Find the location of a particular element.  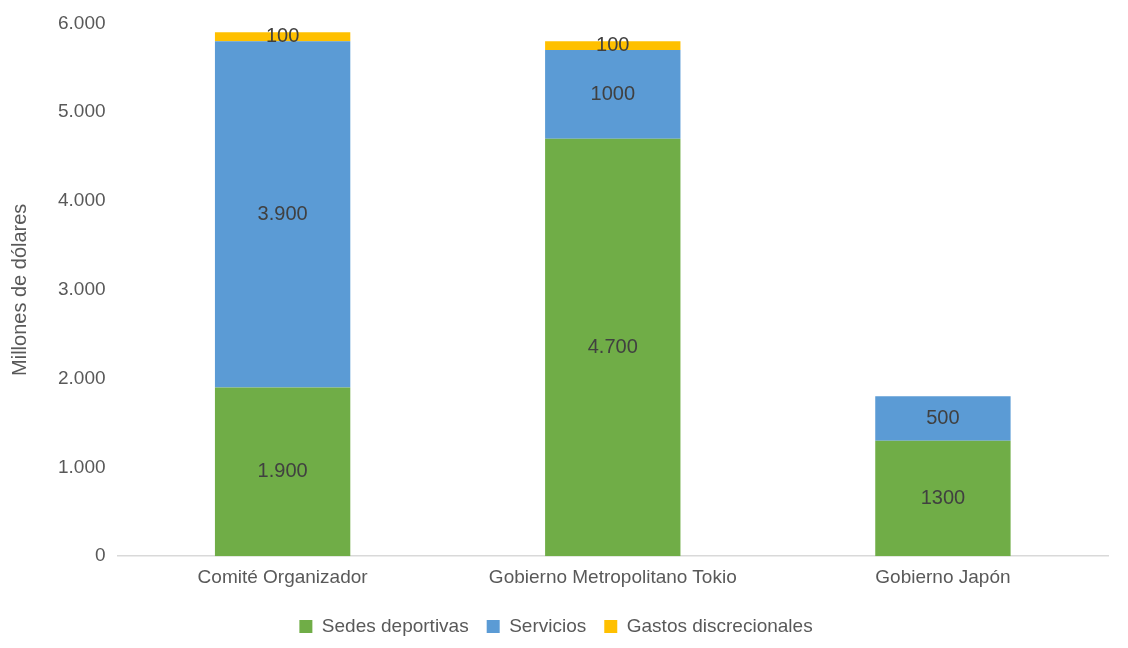

data-label: 1.900 is located at coordinates (282, 470).